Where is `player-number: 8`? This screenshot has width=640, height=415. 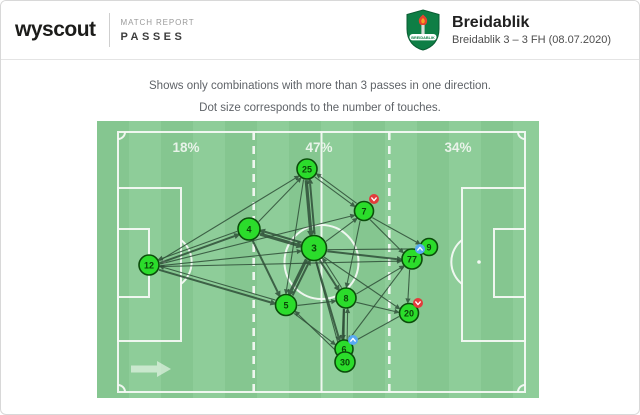 player-number: 8 is located at coordinates (345, 298).